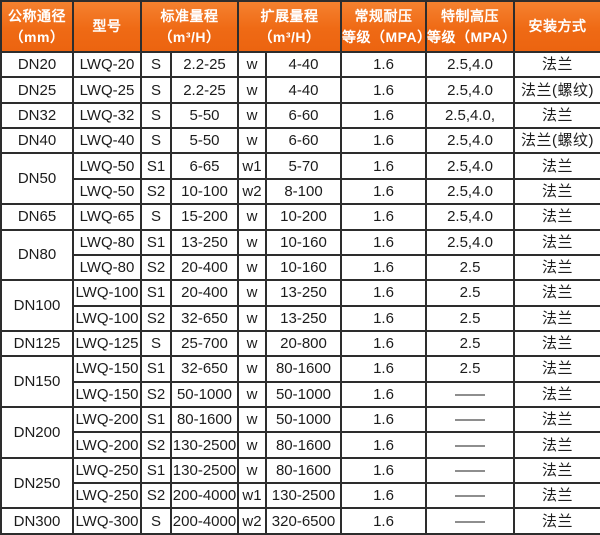 This screenshot has width=600, height=535. Describe the element at coordinates (300, 343) in the screenshot. I see `table-row: DN125 LWQ-125 S 25-700 w 20-800 1.6 2.5 法兰` at that location.